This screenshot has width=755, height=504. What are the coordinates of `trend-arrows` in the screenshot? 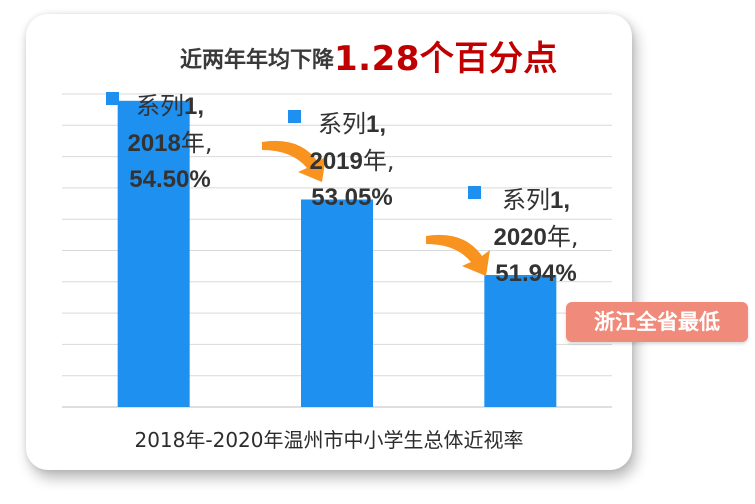 It's located at (376, 208).